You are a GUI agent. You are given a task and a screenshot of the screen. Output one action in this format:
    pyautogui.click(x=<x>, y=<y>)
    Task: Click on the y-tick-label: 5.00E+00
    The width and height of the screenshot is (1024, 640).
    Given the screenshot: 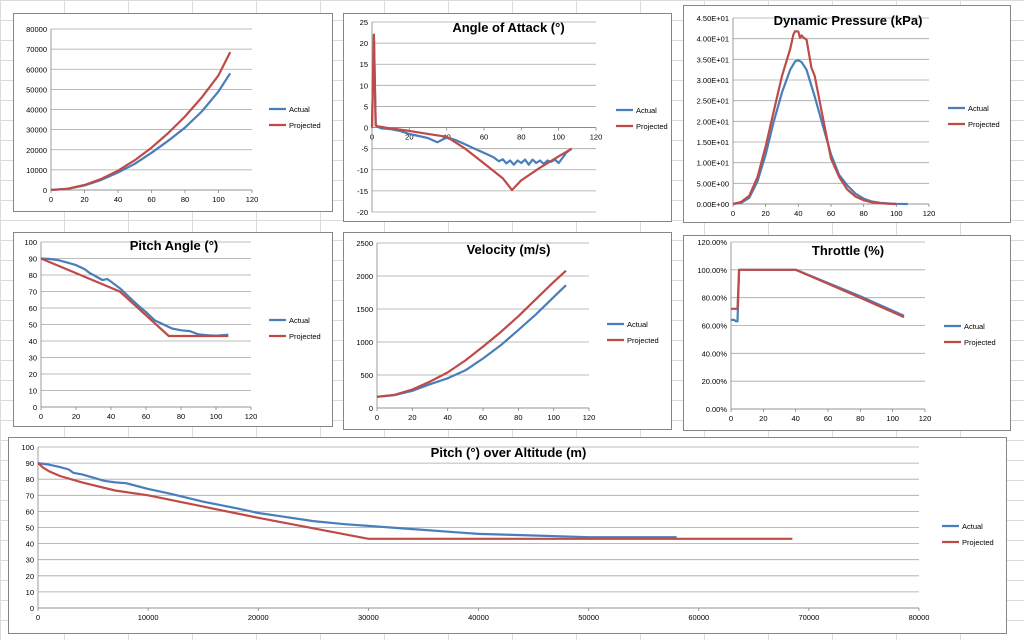 What is the action you would take?
    pyautogui.click(x=713, y=183)
    